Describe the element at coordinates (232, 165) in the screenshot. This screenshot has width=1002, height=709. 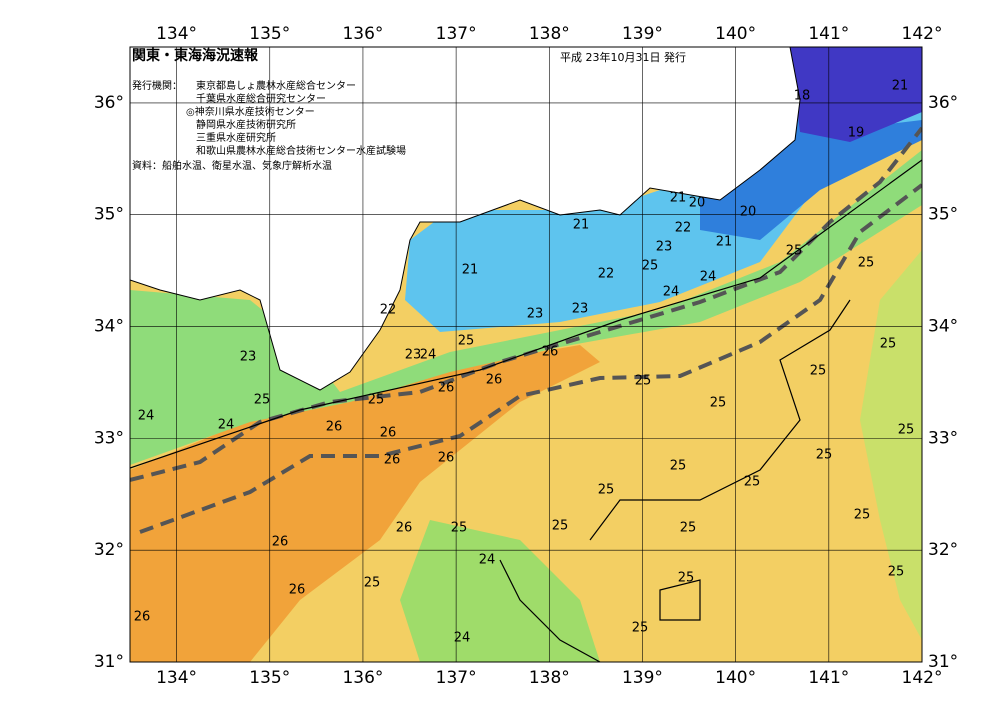
I see `source: 資料：船舶水温、衛星水温、気象庁解析水温` at that location.